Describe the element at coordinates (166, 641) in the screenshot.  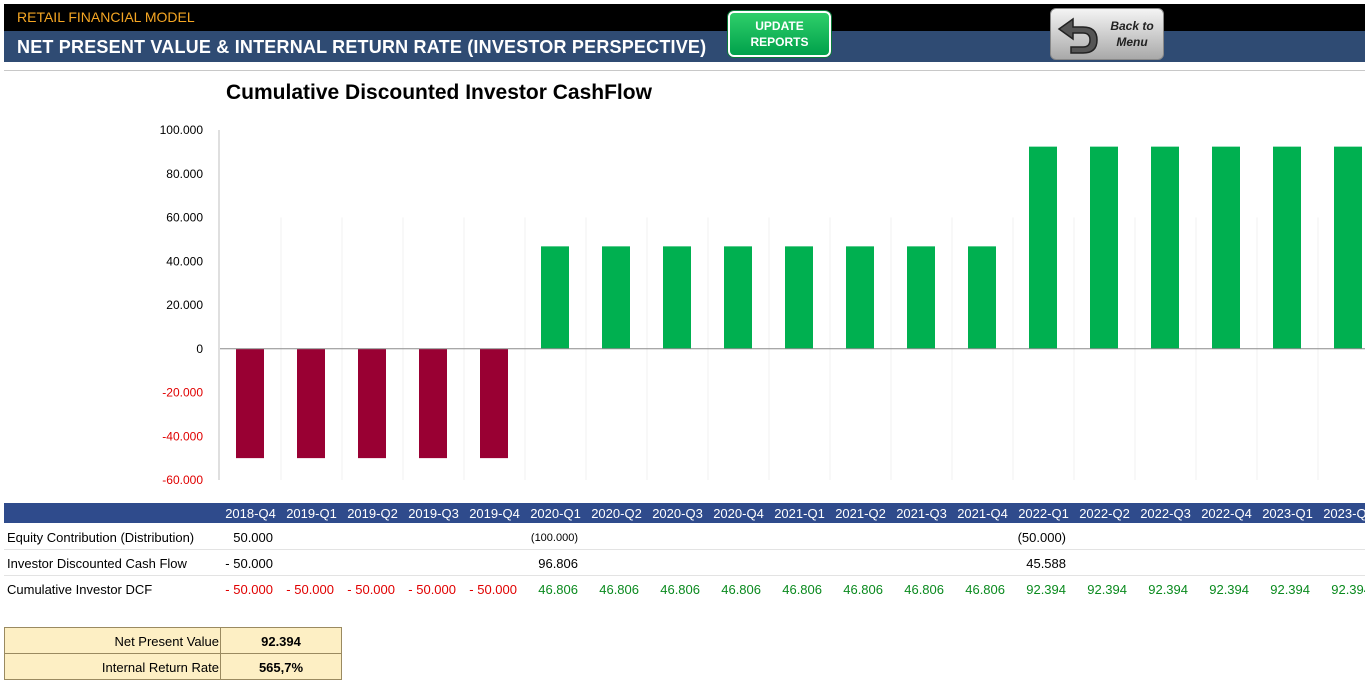
I see `npv-label: Net Present Value` at that location.